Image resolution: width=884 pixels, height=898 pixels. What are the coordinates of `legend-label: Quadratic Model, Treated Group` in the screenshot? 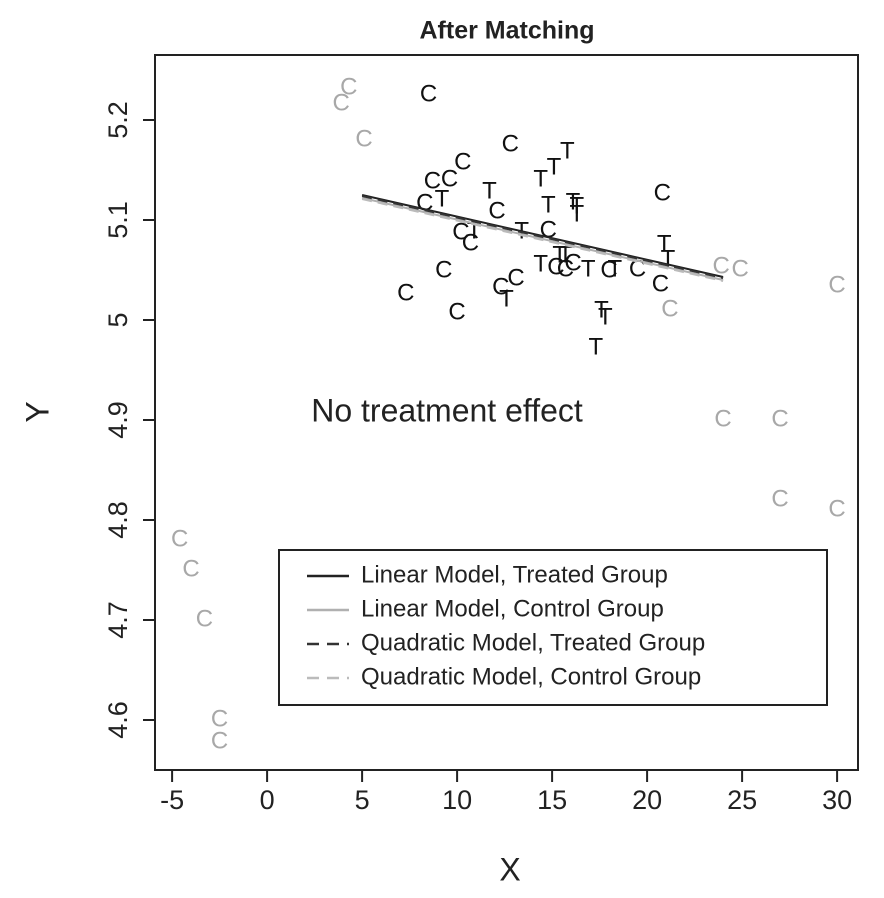 It's located at (533, 642).